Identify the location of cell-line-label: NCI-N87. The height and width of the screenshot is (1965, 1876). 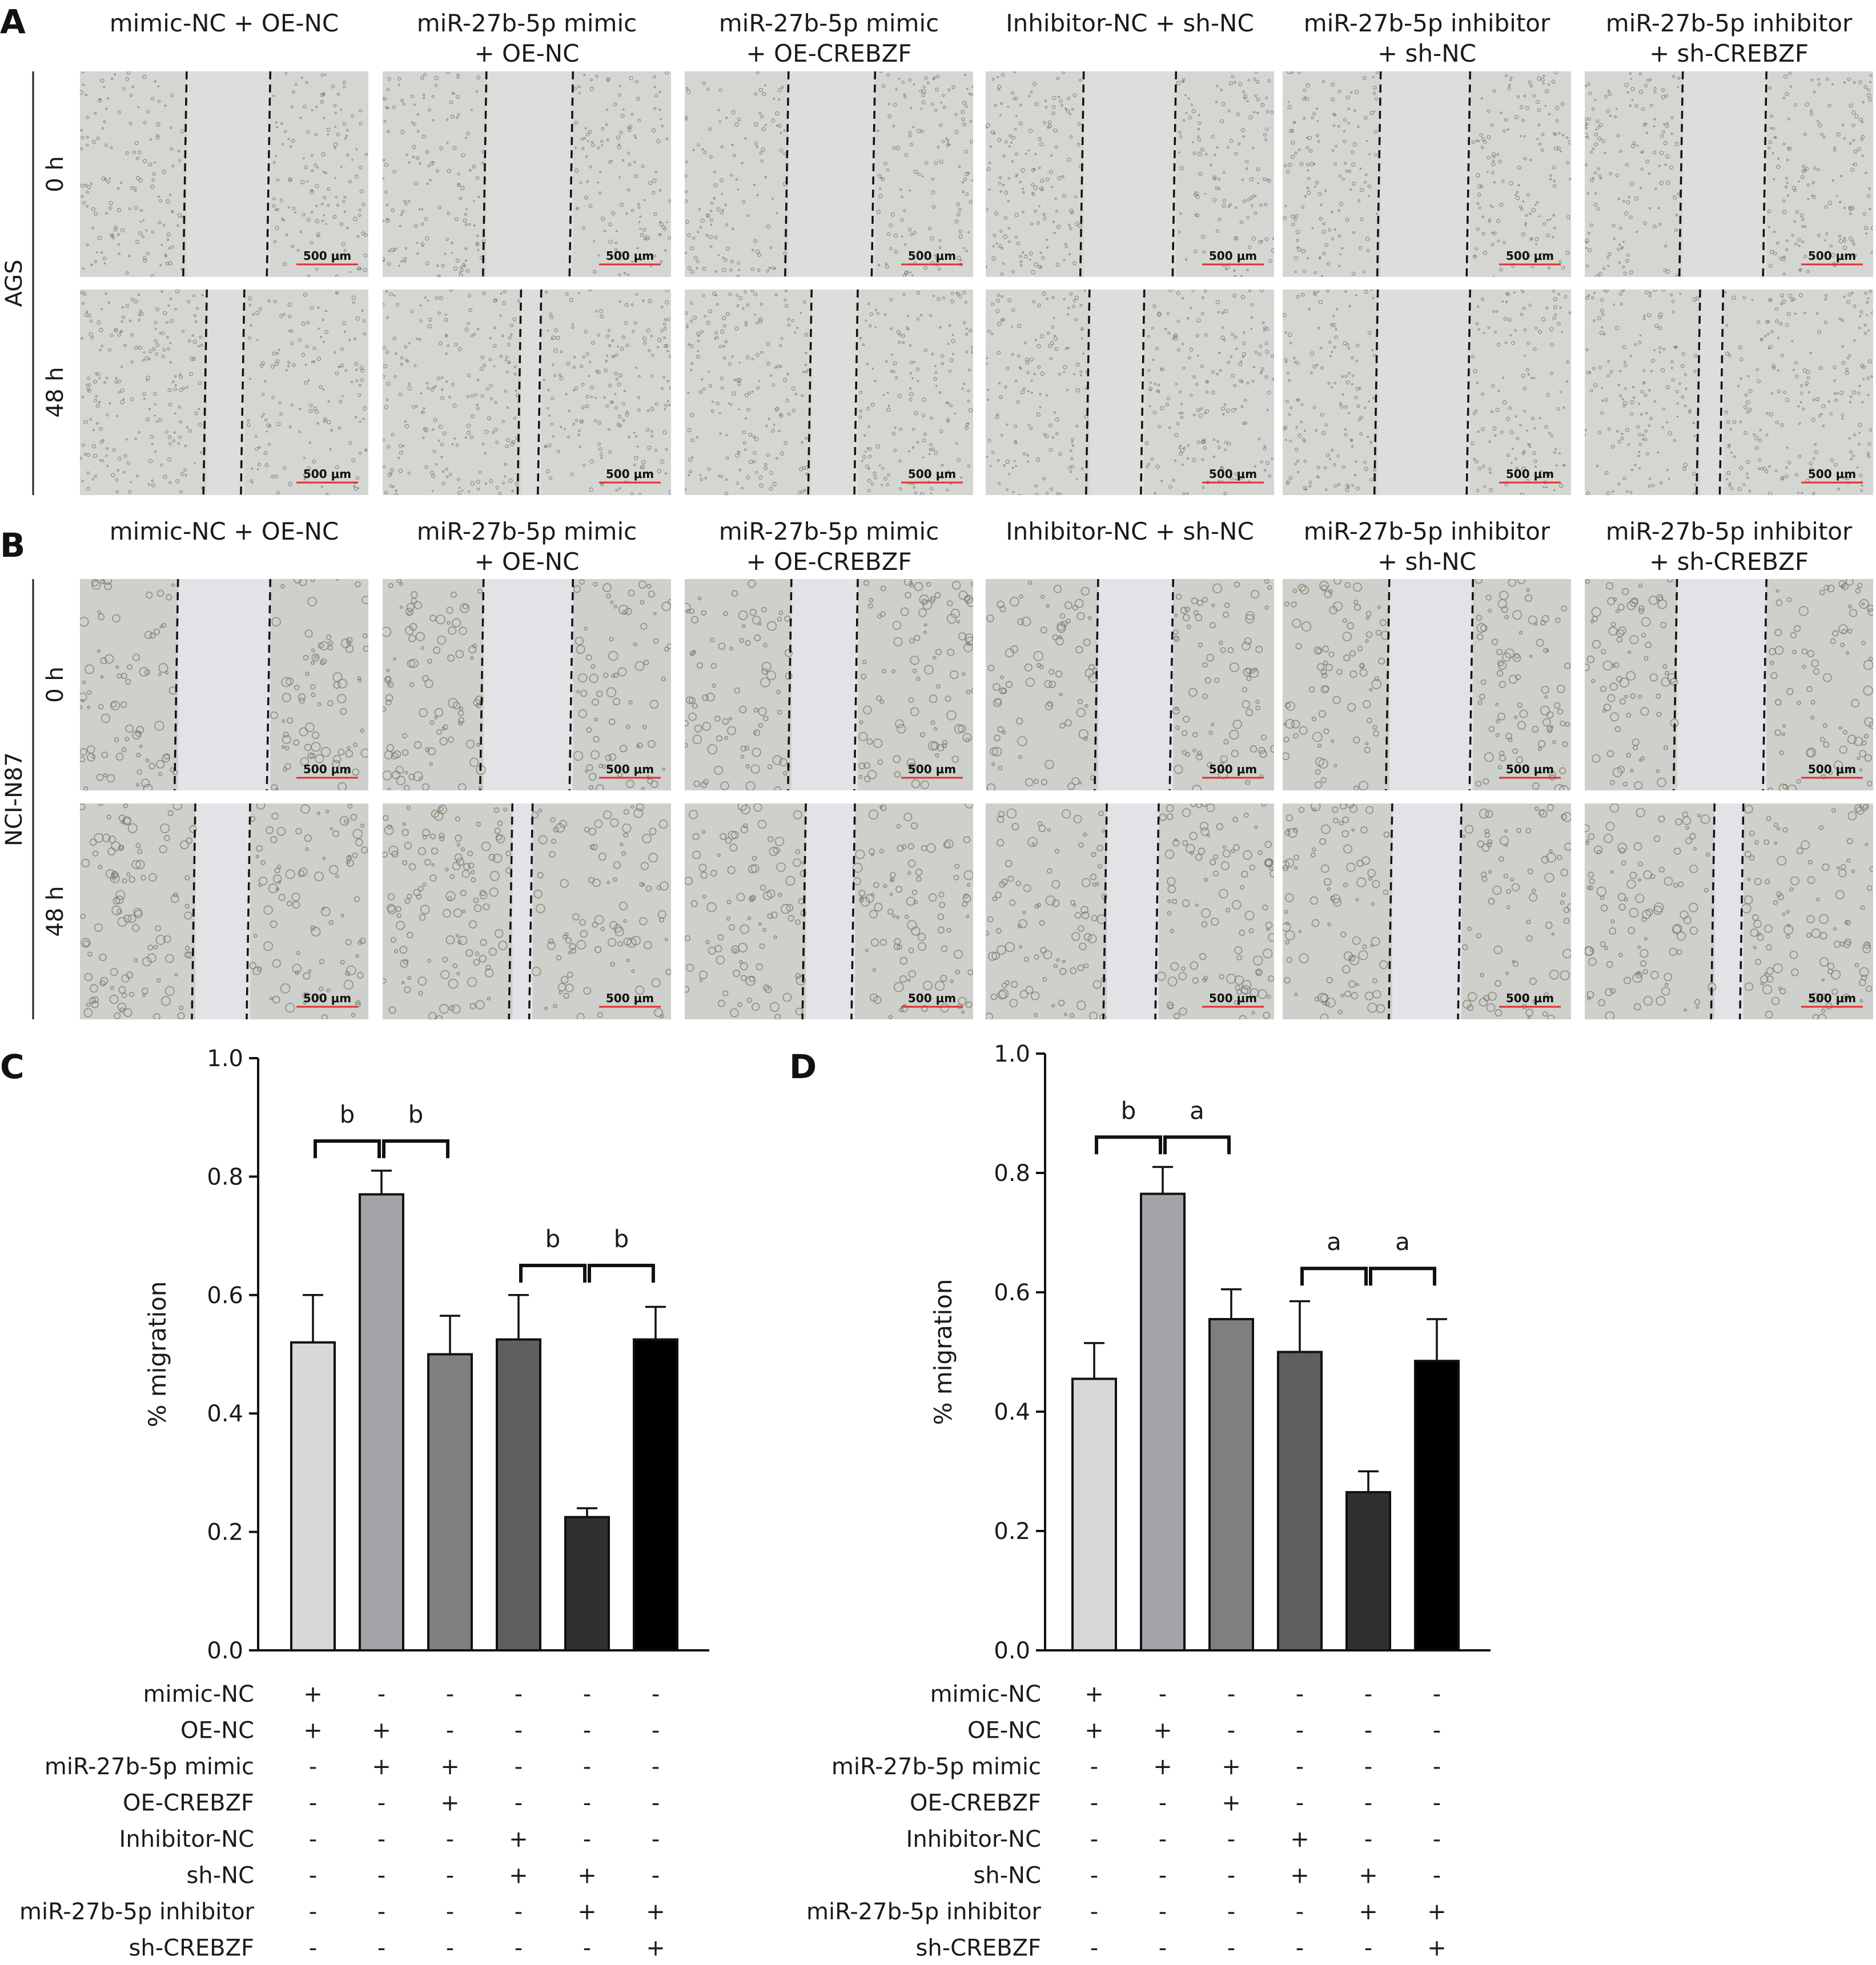
(14, 799).